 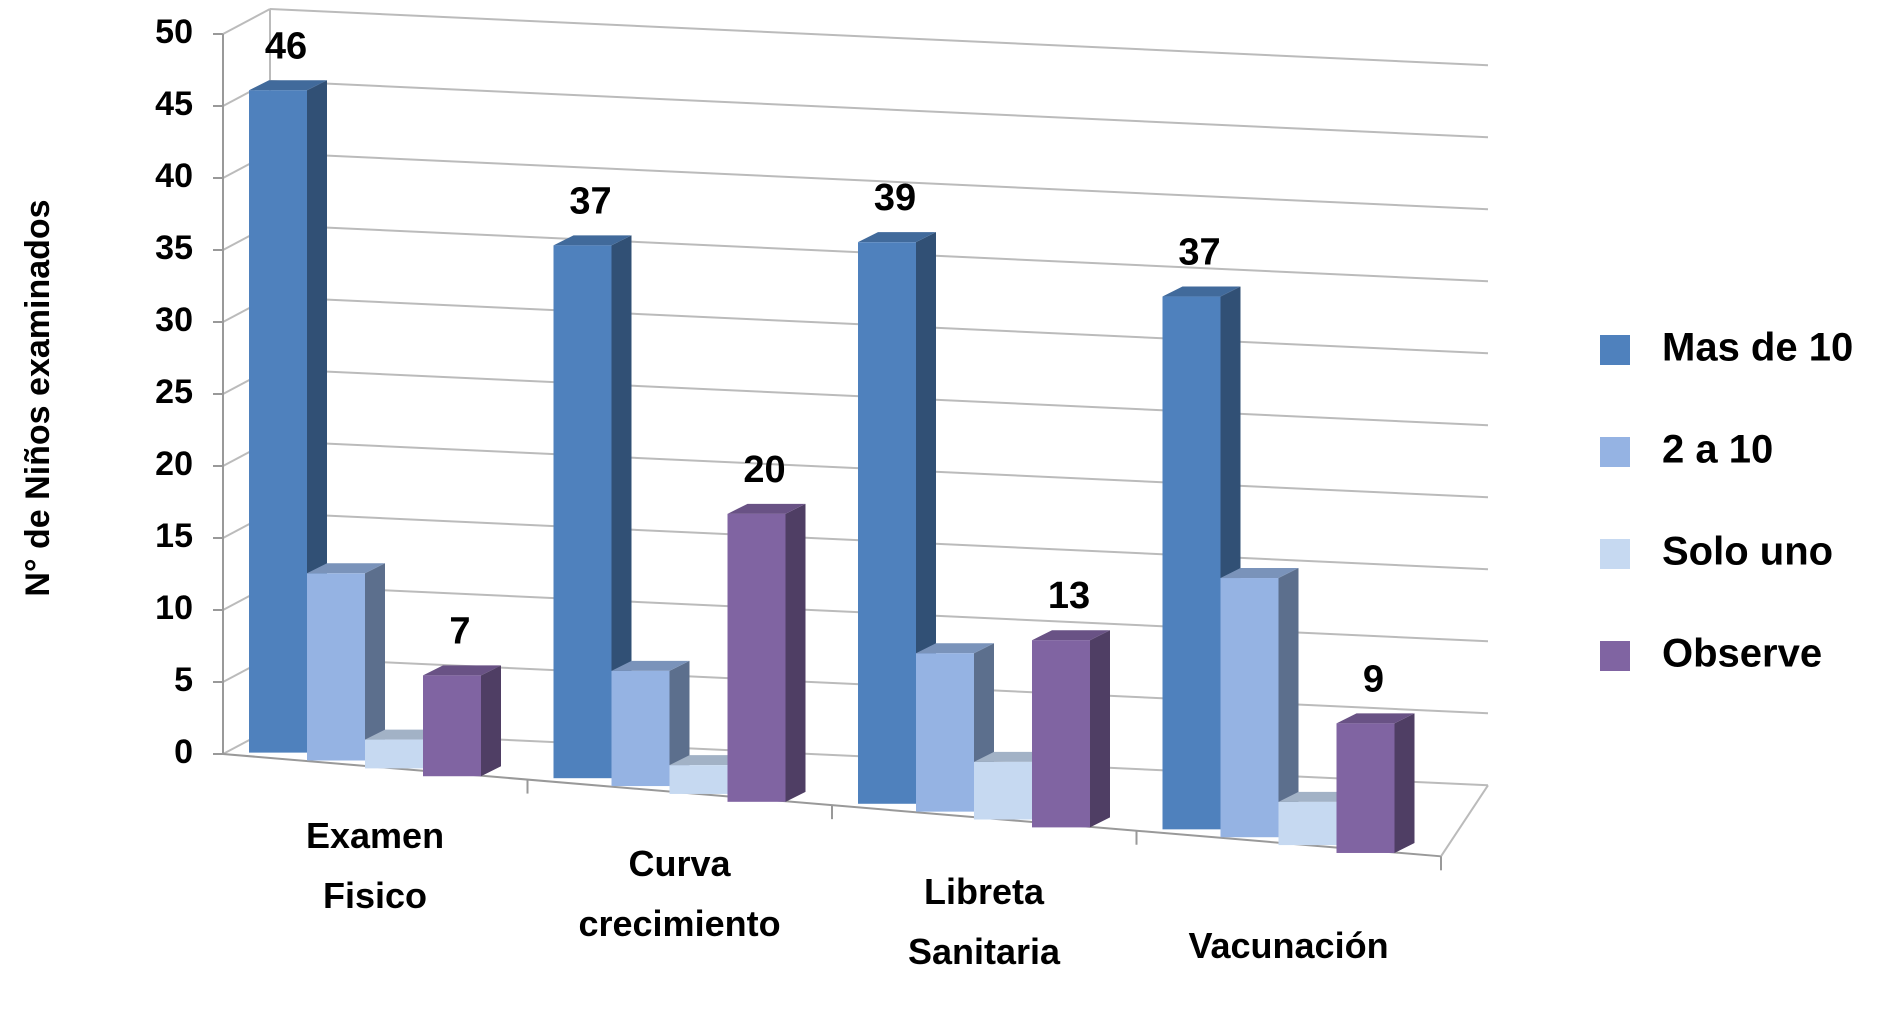 I want to click on y-tick-label: 45, so click(x=174, y=104).